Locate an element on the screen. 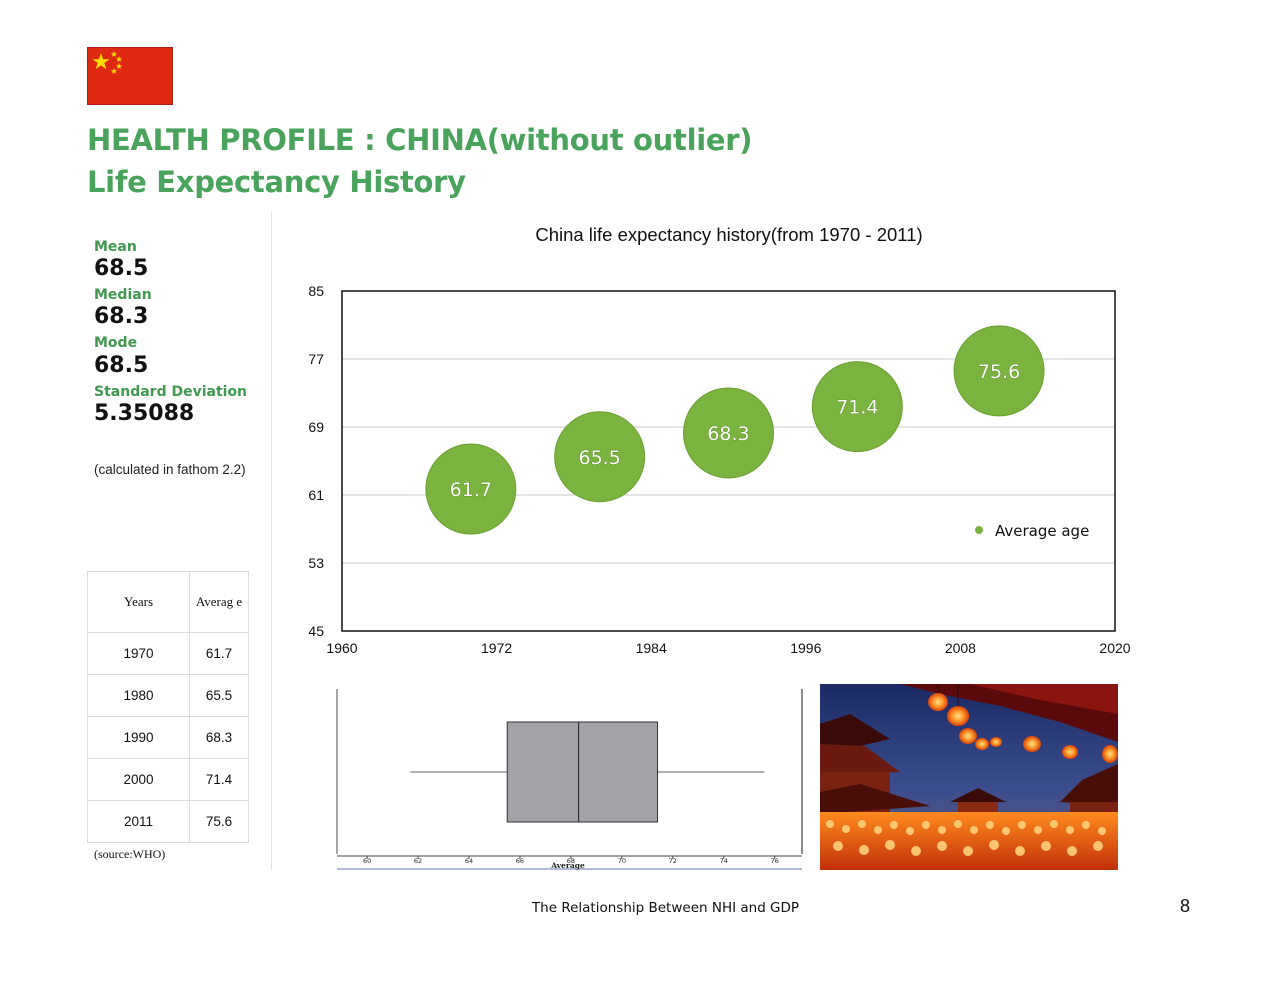 The width and height of the screenshot is (1280, 988). mean-value: 68.5 is located at coordinates (121, 268).